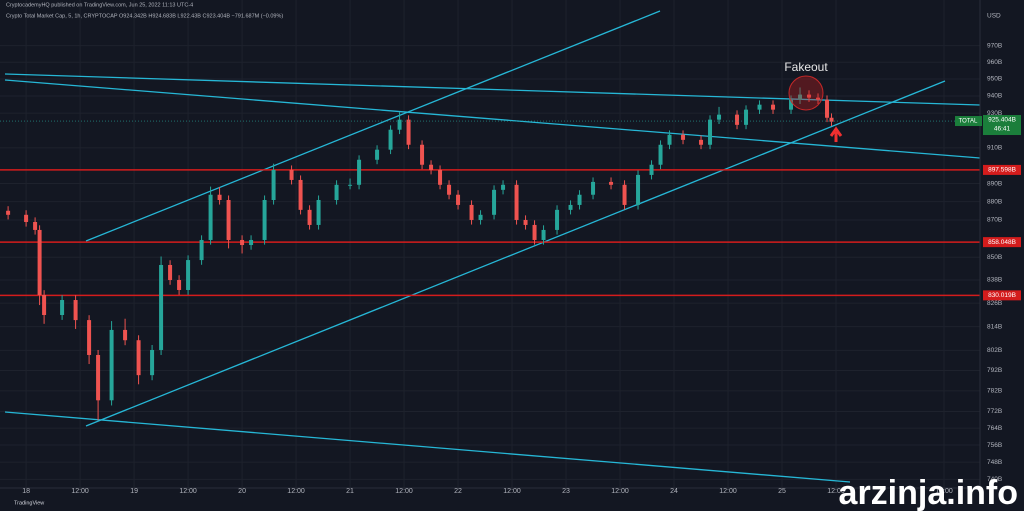  I want to click on y-tick-label: 950B, so click(994, 79).